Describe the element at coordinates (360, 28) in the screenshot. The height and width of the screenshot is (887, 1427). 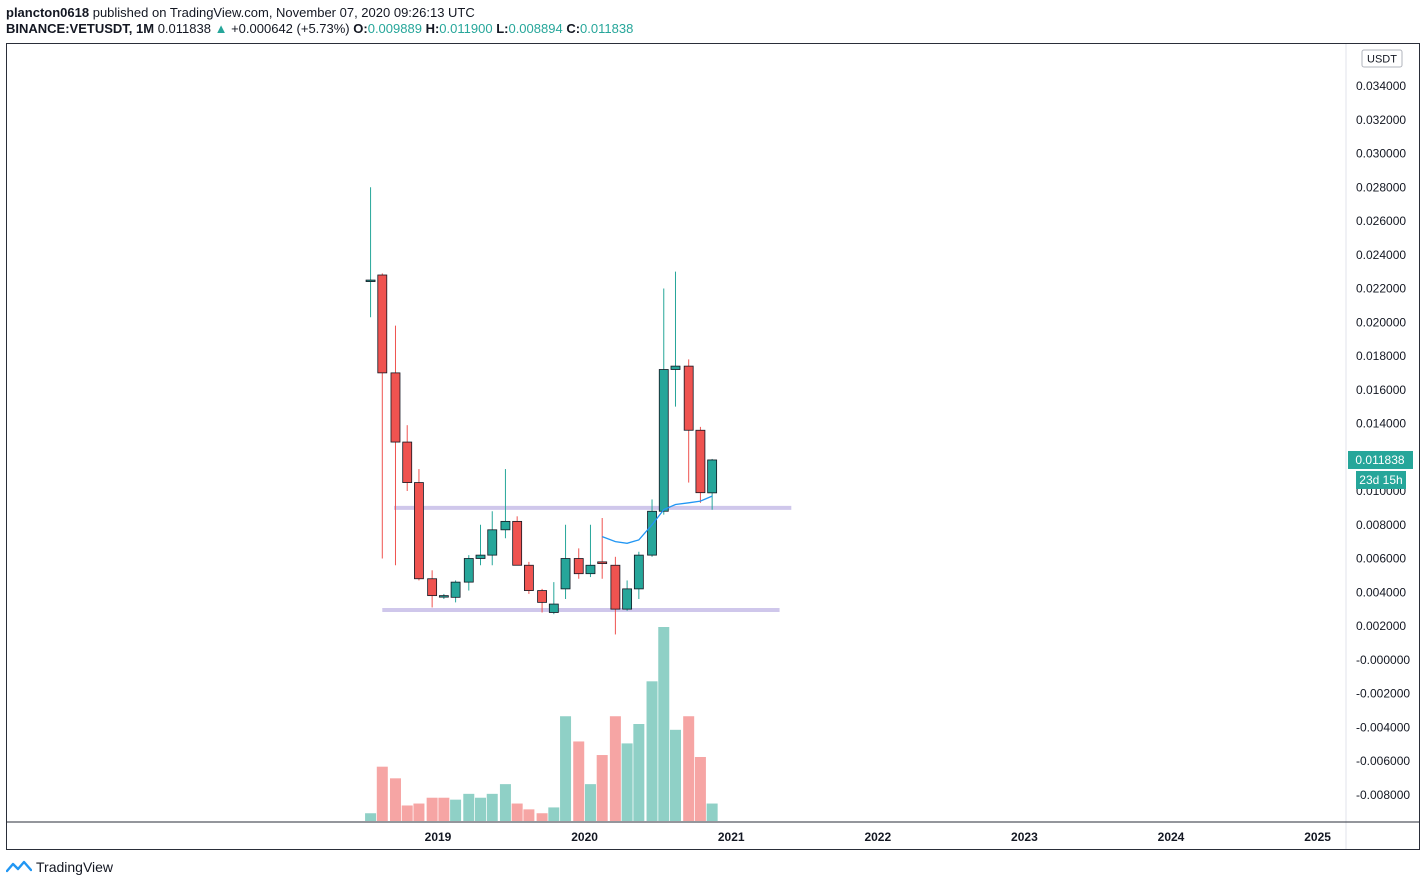
I see `open-label: O:` at that location.